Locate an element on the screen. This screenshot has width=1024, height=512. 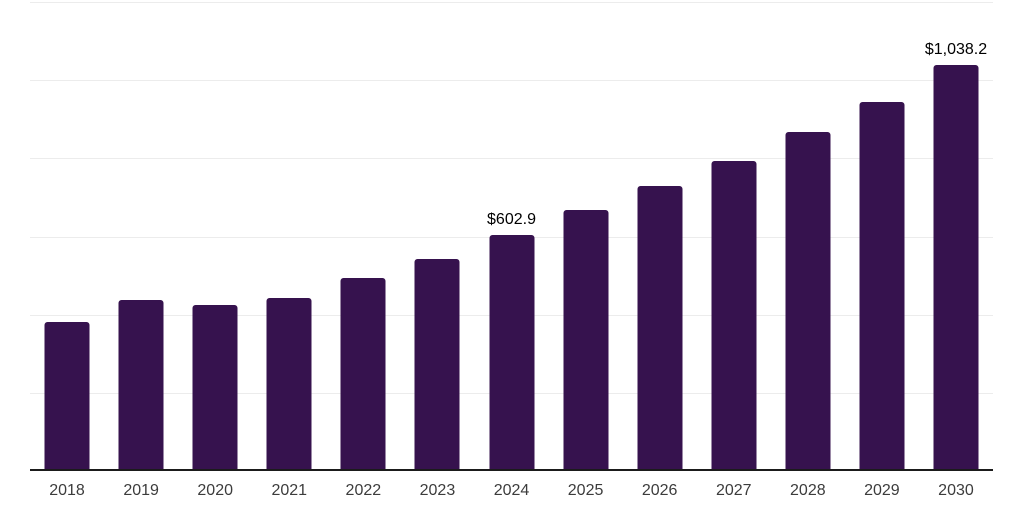
x-tick-2027: 2027 is located at coordinates (733, 490).